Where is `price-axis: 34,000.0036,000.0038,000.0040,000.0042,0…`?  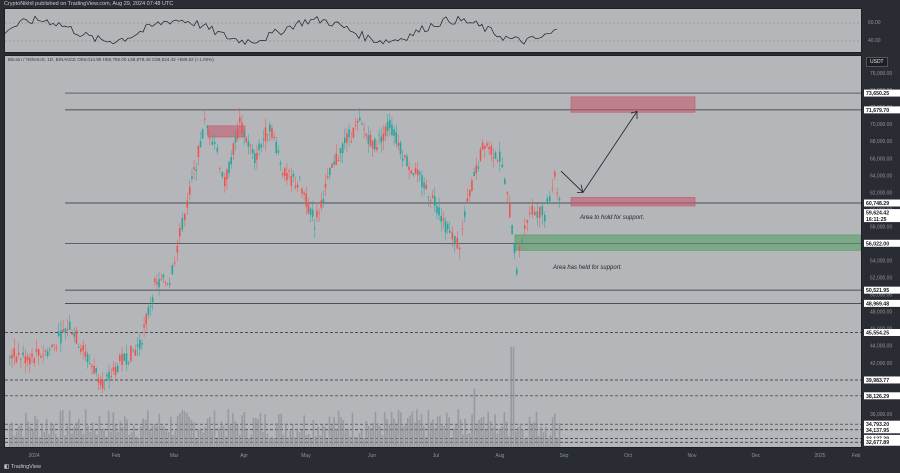
price-axis: 34,000.0036,000.0038,000.0040,000.0042,0… is located at coordinates (881, 251).